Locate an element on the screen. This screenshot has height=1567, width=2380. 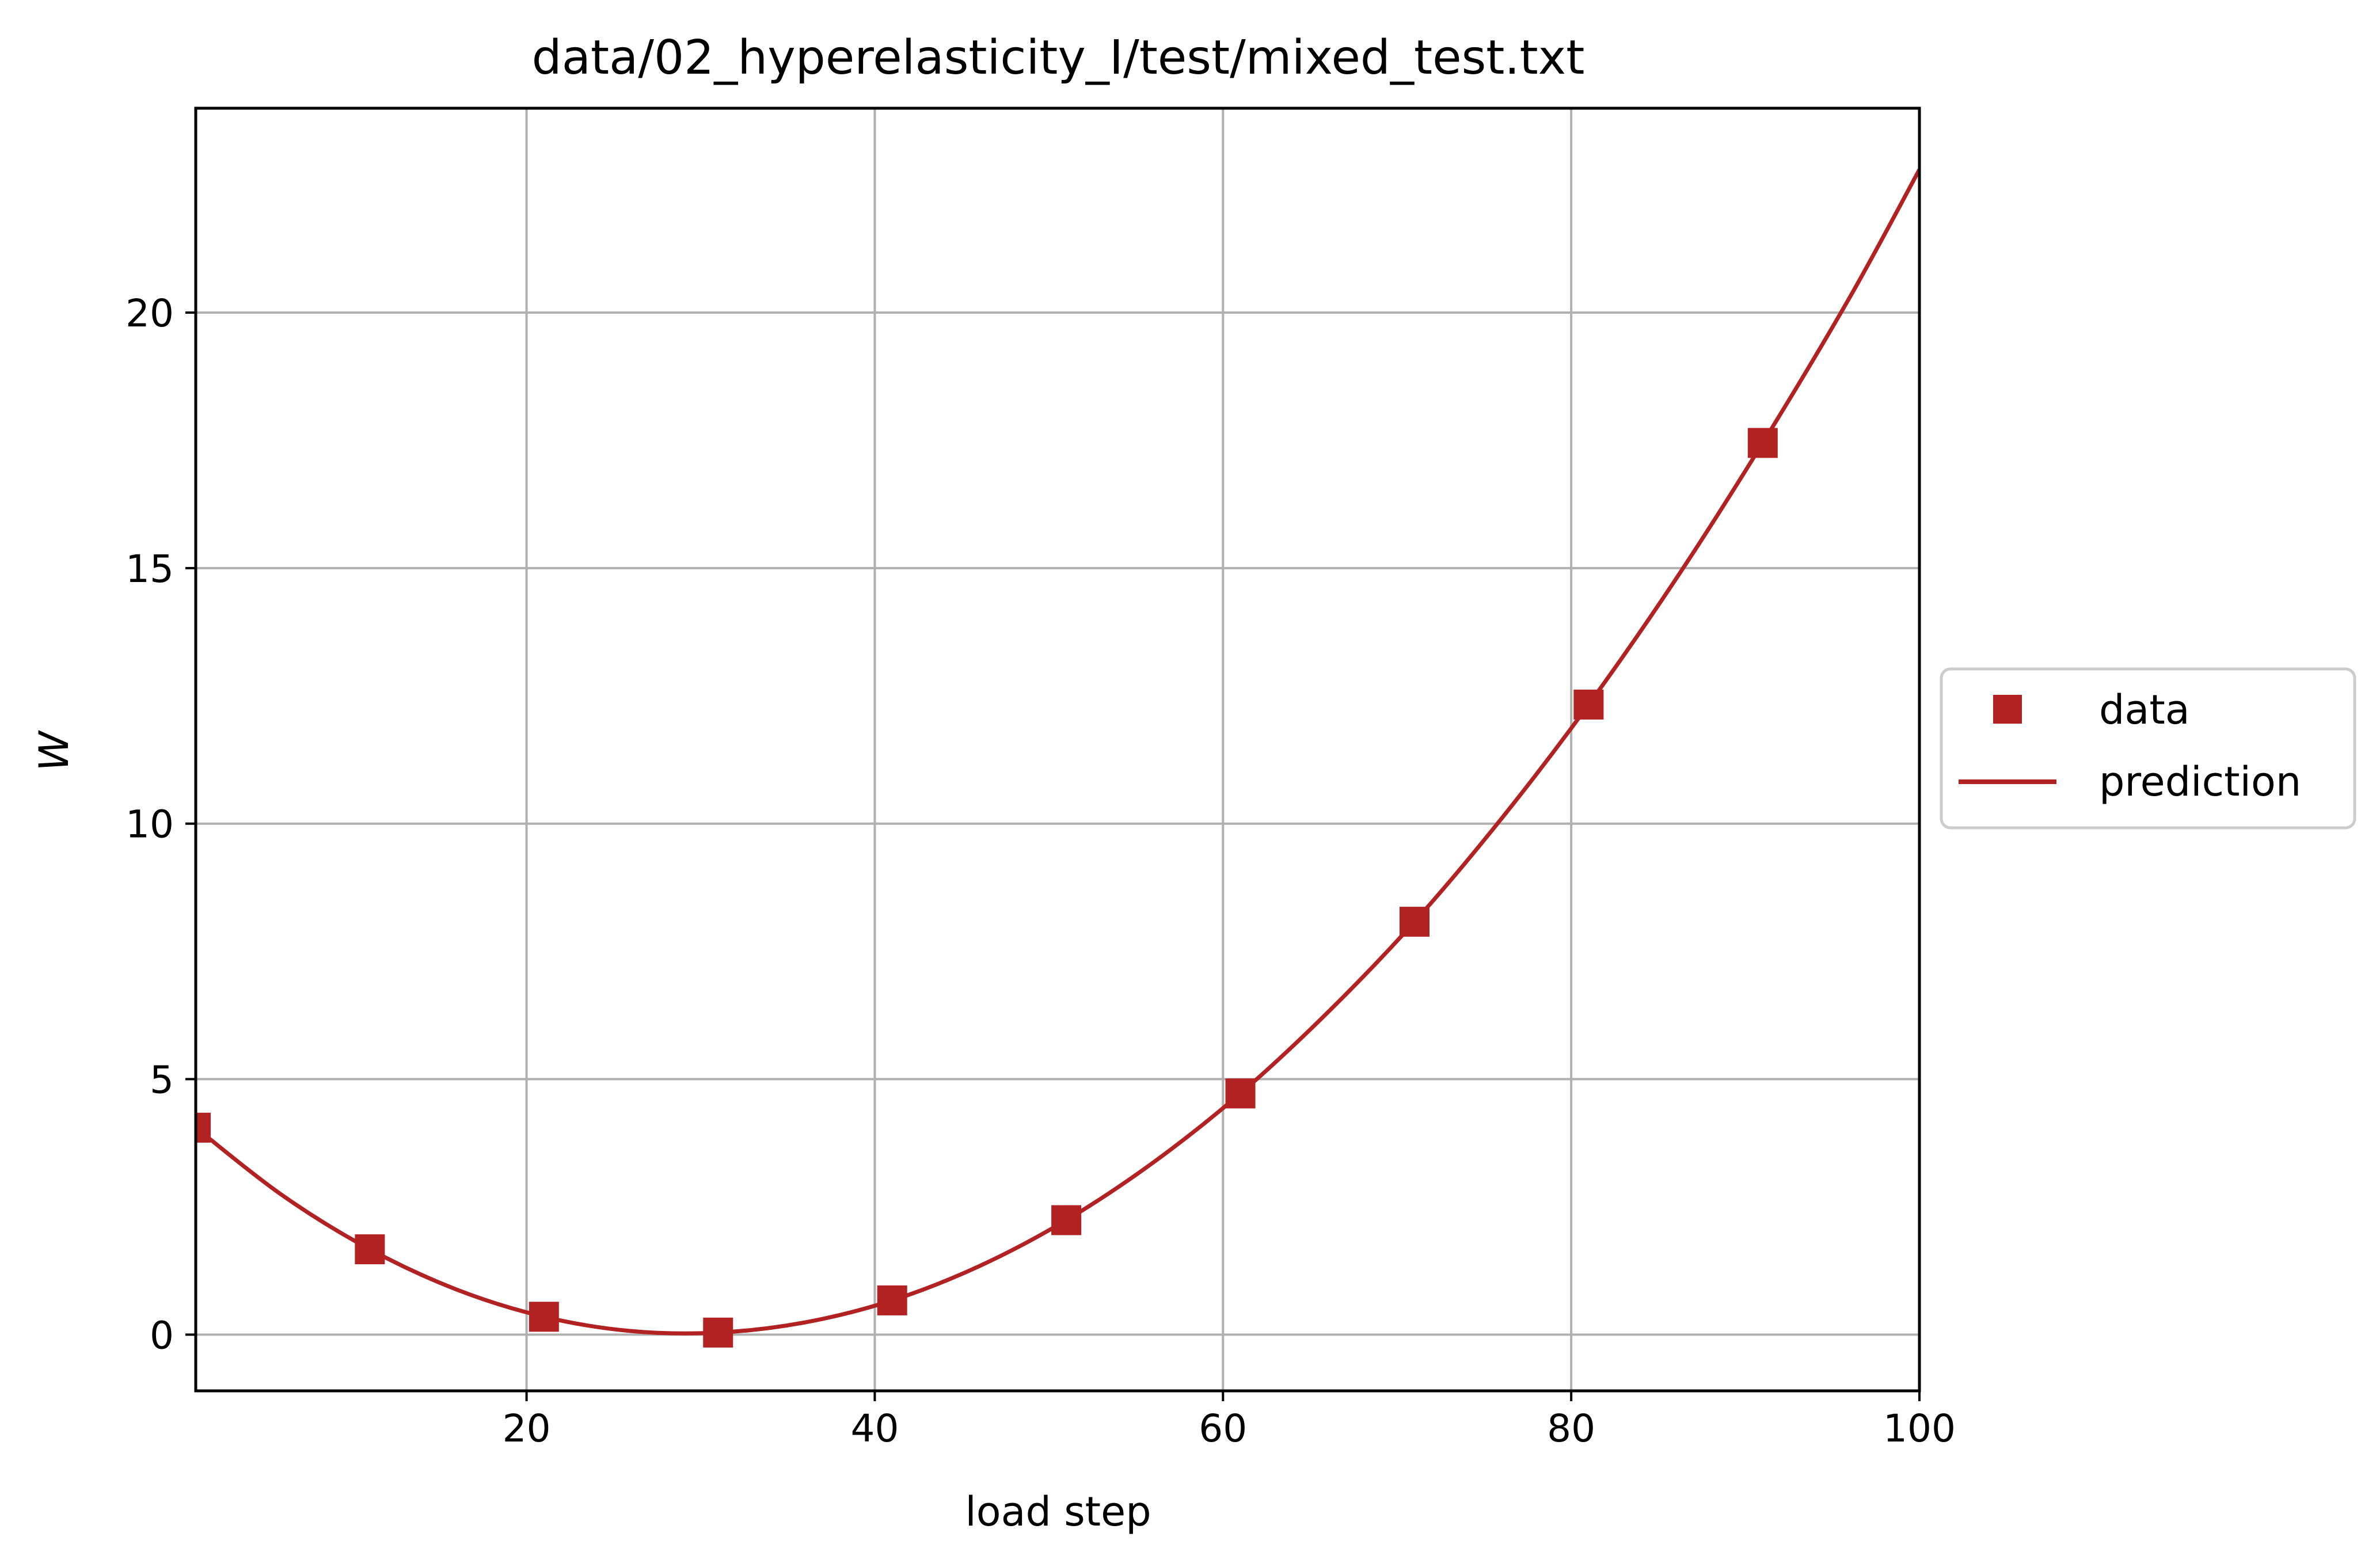
y-tick-label: 20 is located at coordinates (150, 314).